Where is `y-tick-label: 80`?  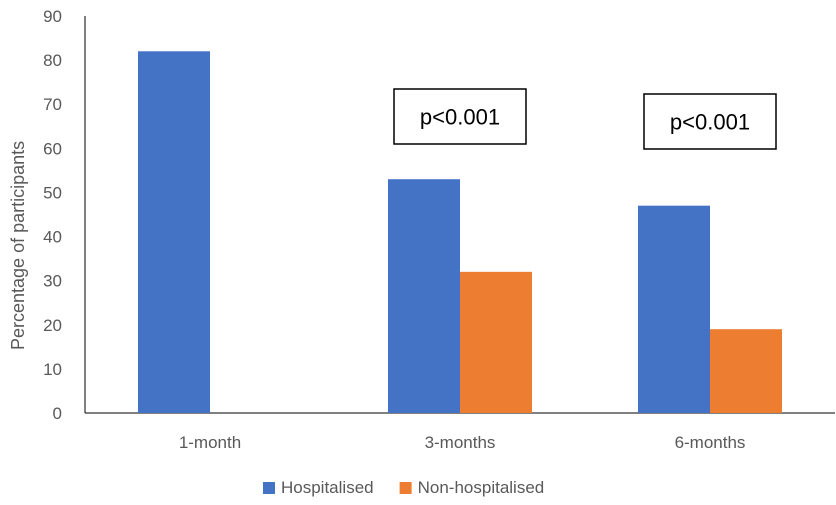
y-tick-label: 80 is located at coordinates (52, 60).